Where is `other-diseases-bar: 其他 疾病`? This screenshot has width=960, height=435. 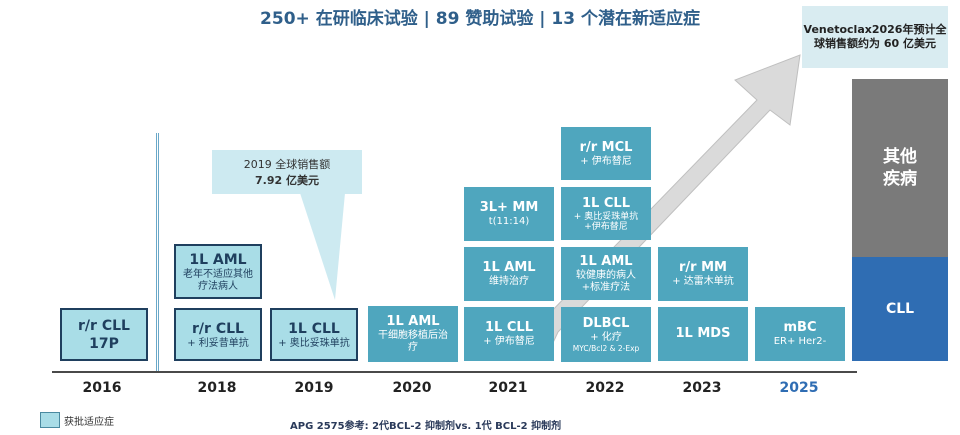
other-diseases-bar: 其他 疾病 is located at coordinates (900, 168).